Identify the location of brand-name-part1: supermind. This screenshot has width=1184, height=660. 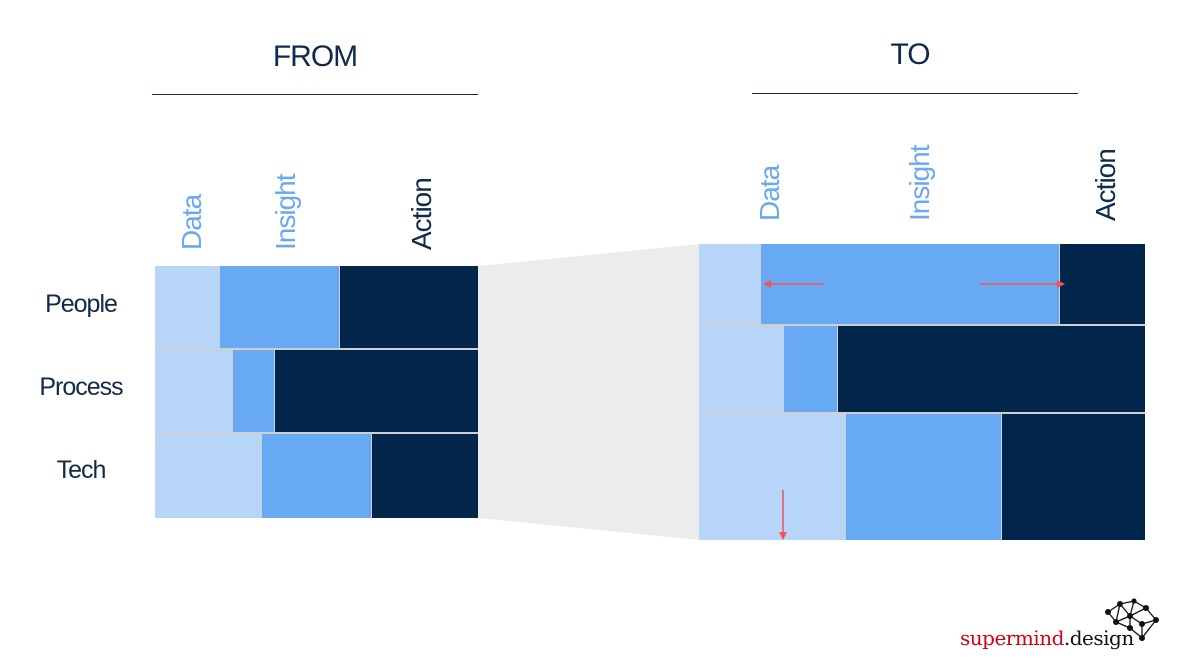
(1012, 638).